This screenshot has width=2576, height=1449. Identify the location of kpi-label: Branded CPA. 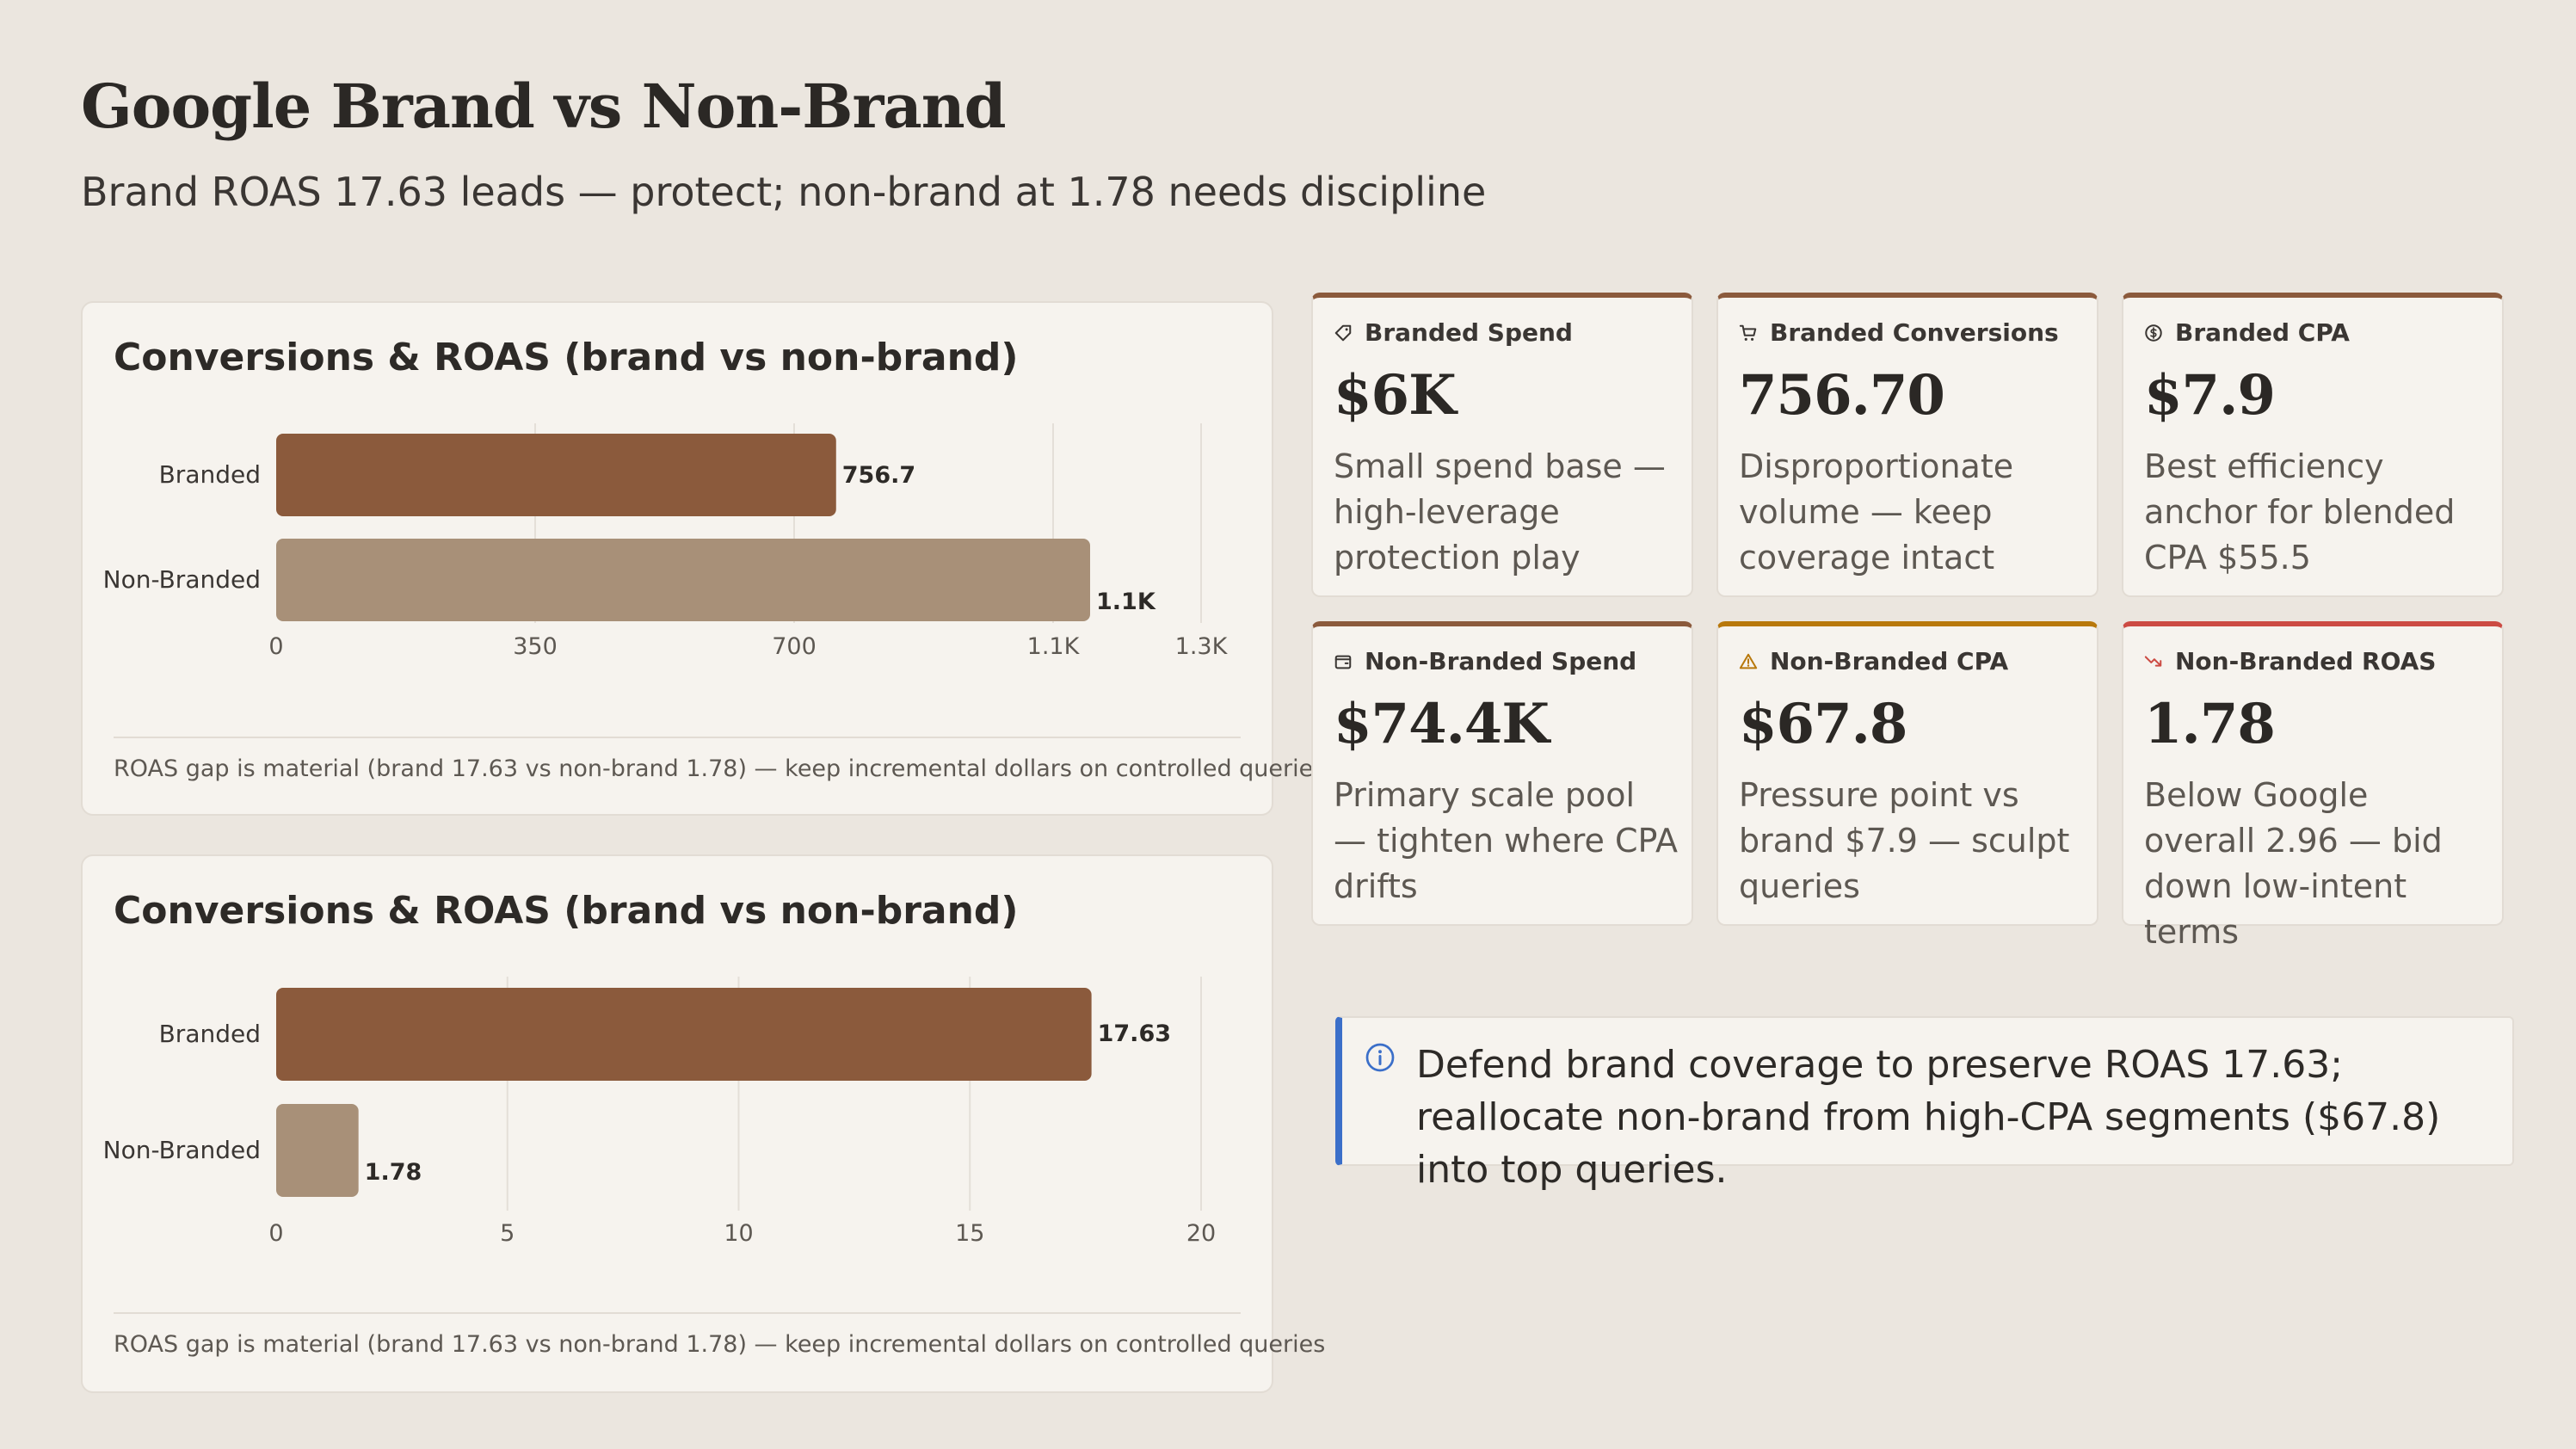
(2262, 332).